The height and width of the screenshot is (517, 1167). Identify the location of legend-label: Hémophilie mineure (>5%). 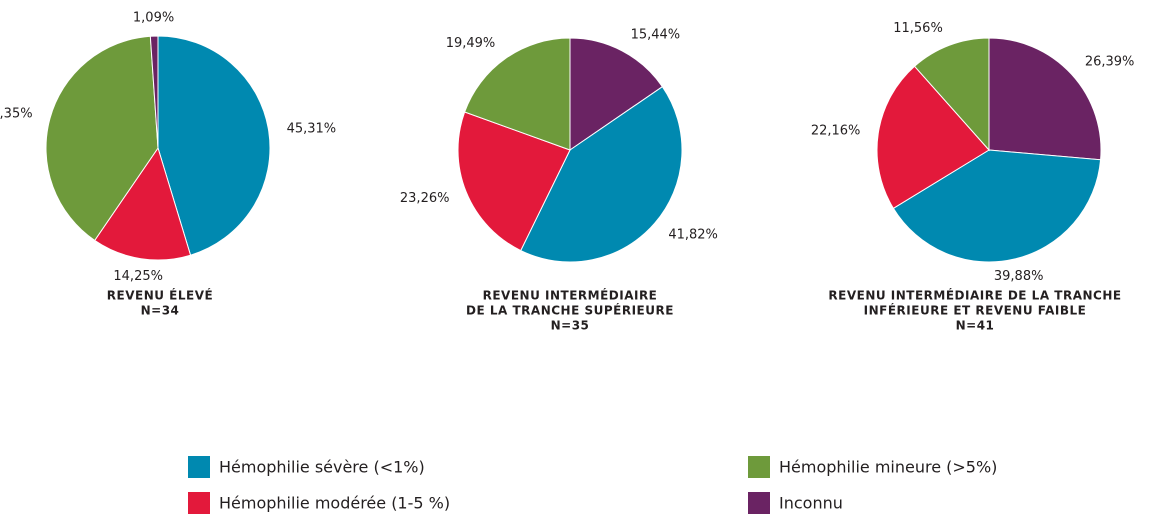
(888, 467).